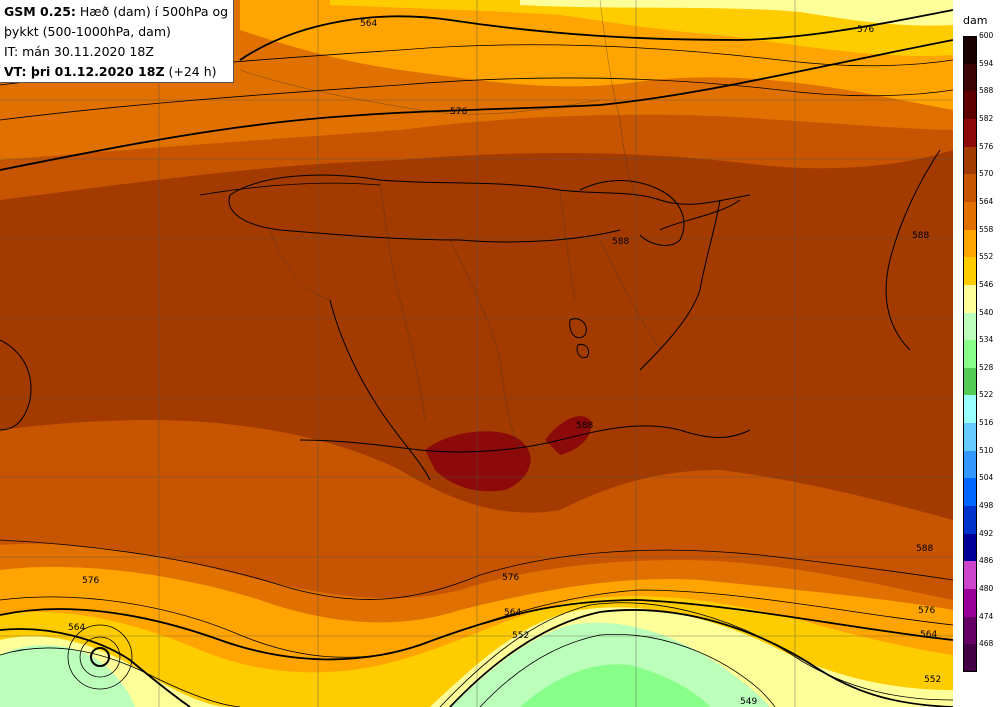 The image size is (1000, 707). What do you see at coordinates (970, 354) in the screenshot?
I see `legend-border` at bounding box center [970, 354].